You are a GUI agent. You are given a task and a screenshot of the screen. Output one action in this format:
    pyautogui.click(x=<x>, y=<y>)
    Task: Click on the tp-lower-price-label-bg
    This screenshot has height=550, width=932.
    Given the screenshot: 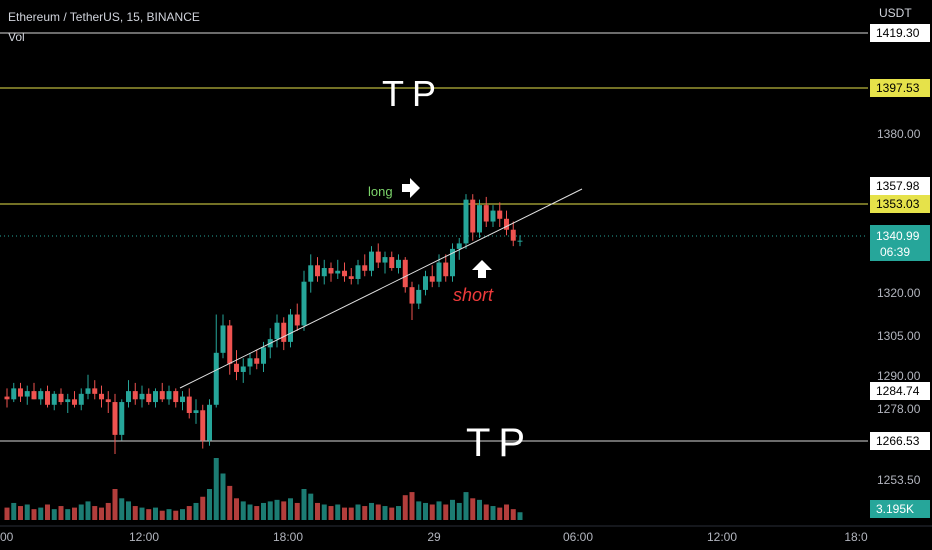 What is the action you would take?
    pyautogui.click(x=900, y=441)
    